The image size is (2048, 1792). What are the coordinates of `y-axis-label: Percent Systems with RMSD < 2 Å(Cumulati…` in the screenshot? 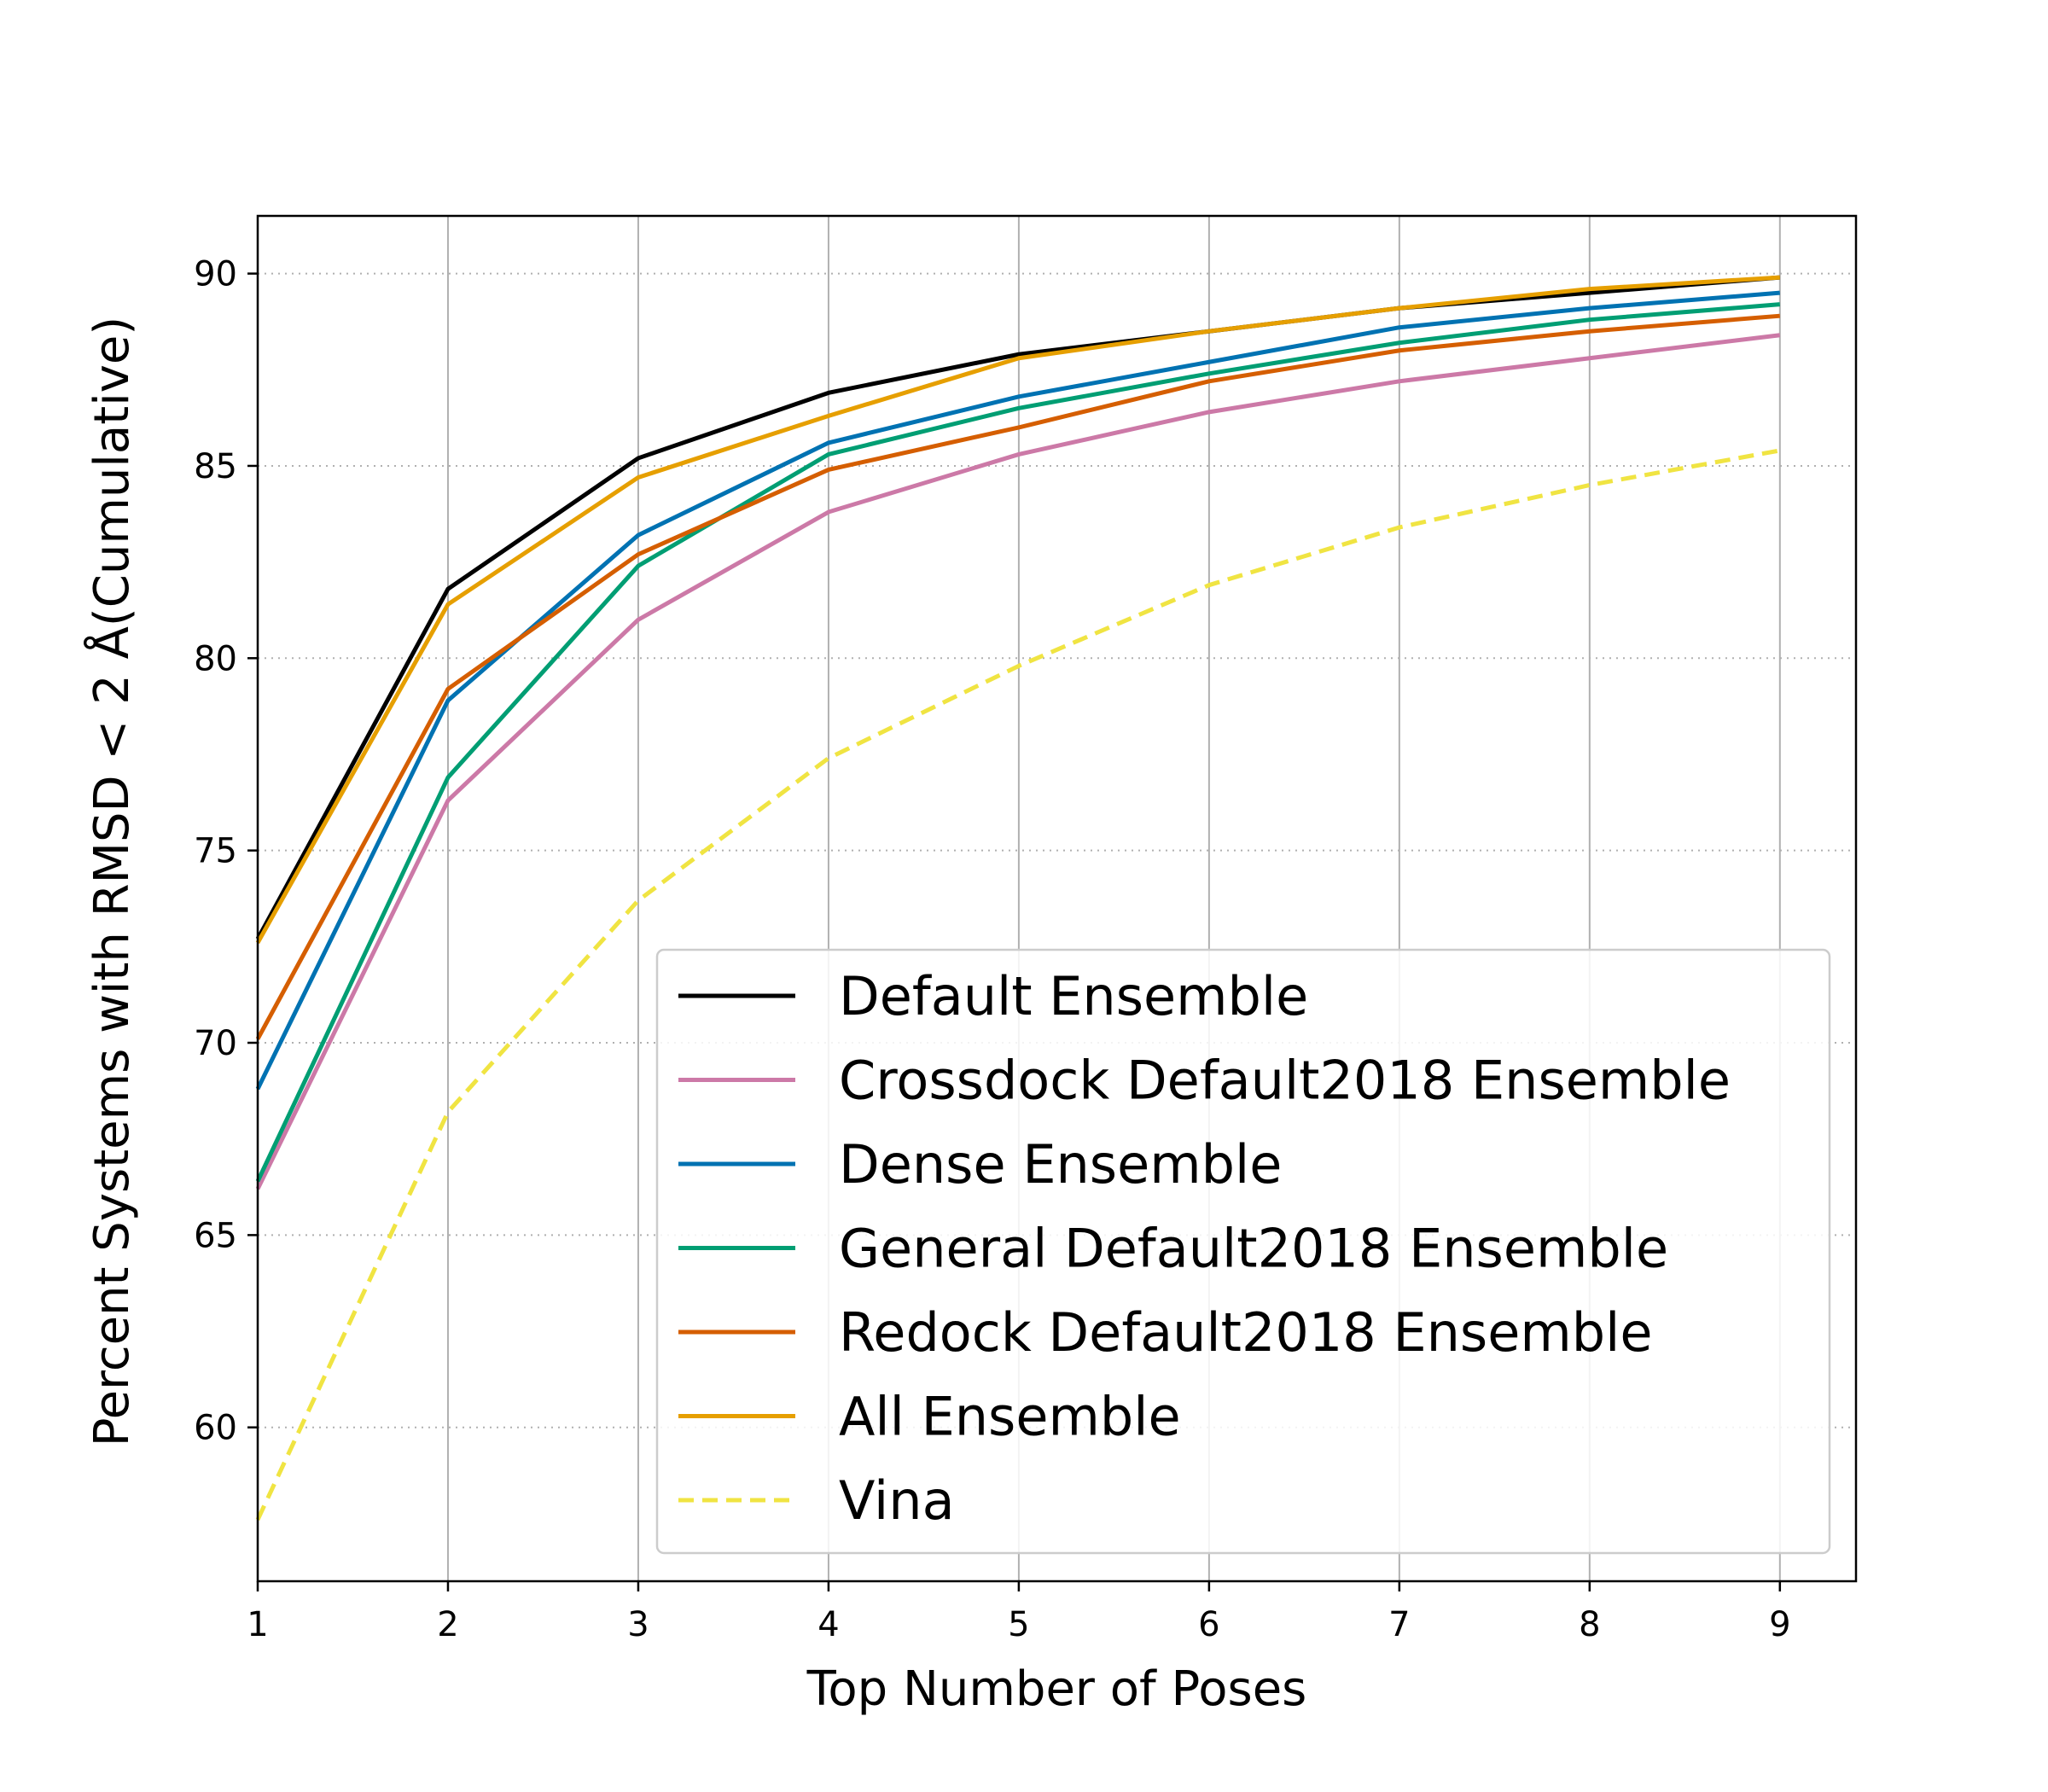 It's located at (112, 881).